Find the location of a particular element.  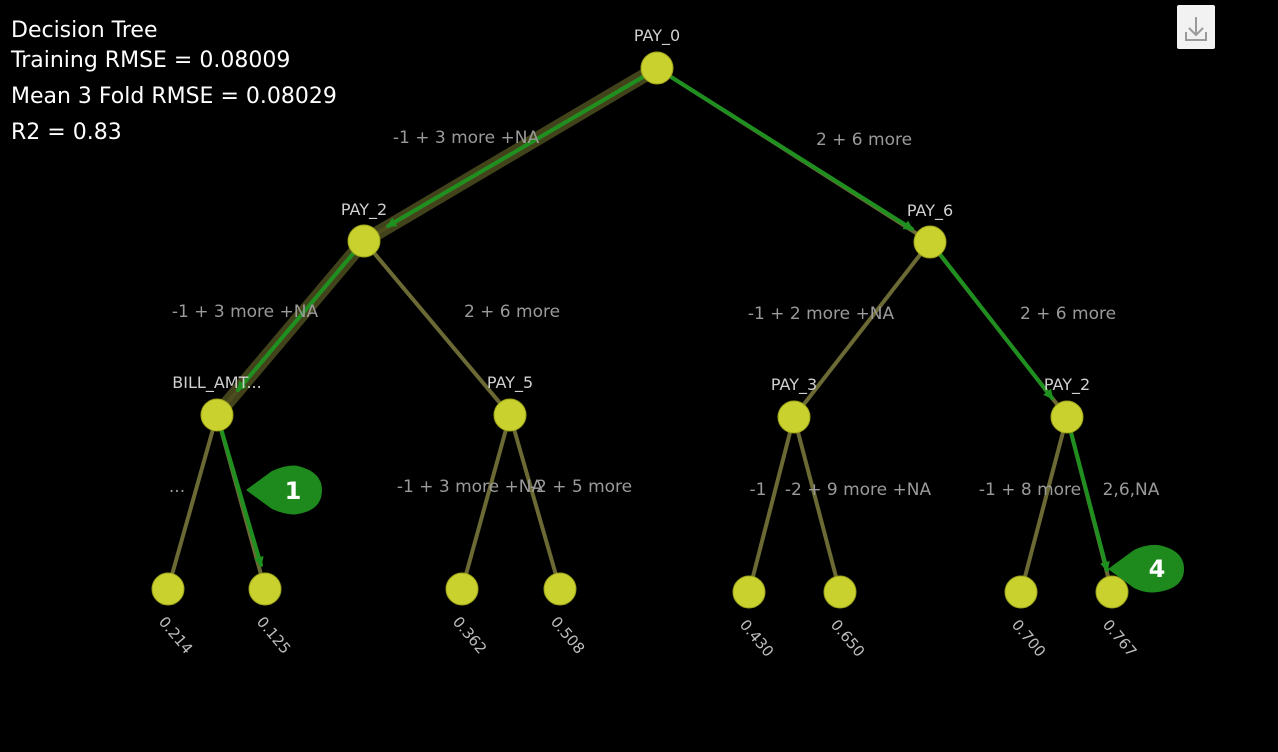

edge-label-r-rr: 2 + 6 more is located at coordinates (1068, 314).